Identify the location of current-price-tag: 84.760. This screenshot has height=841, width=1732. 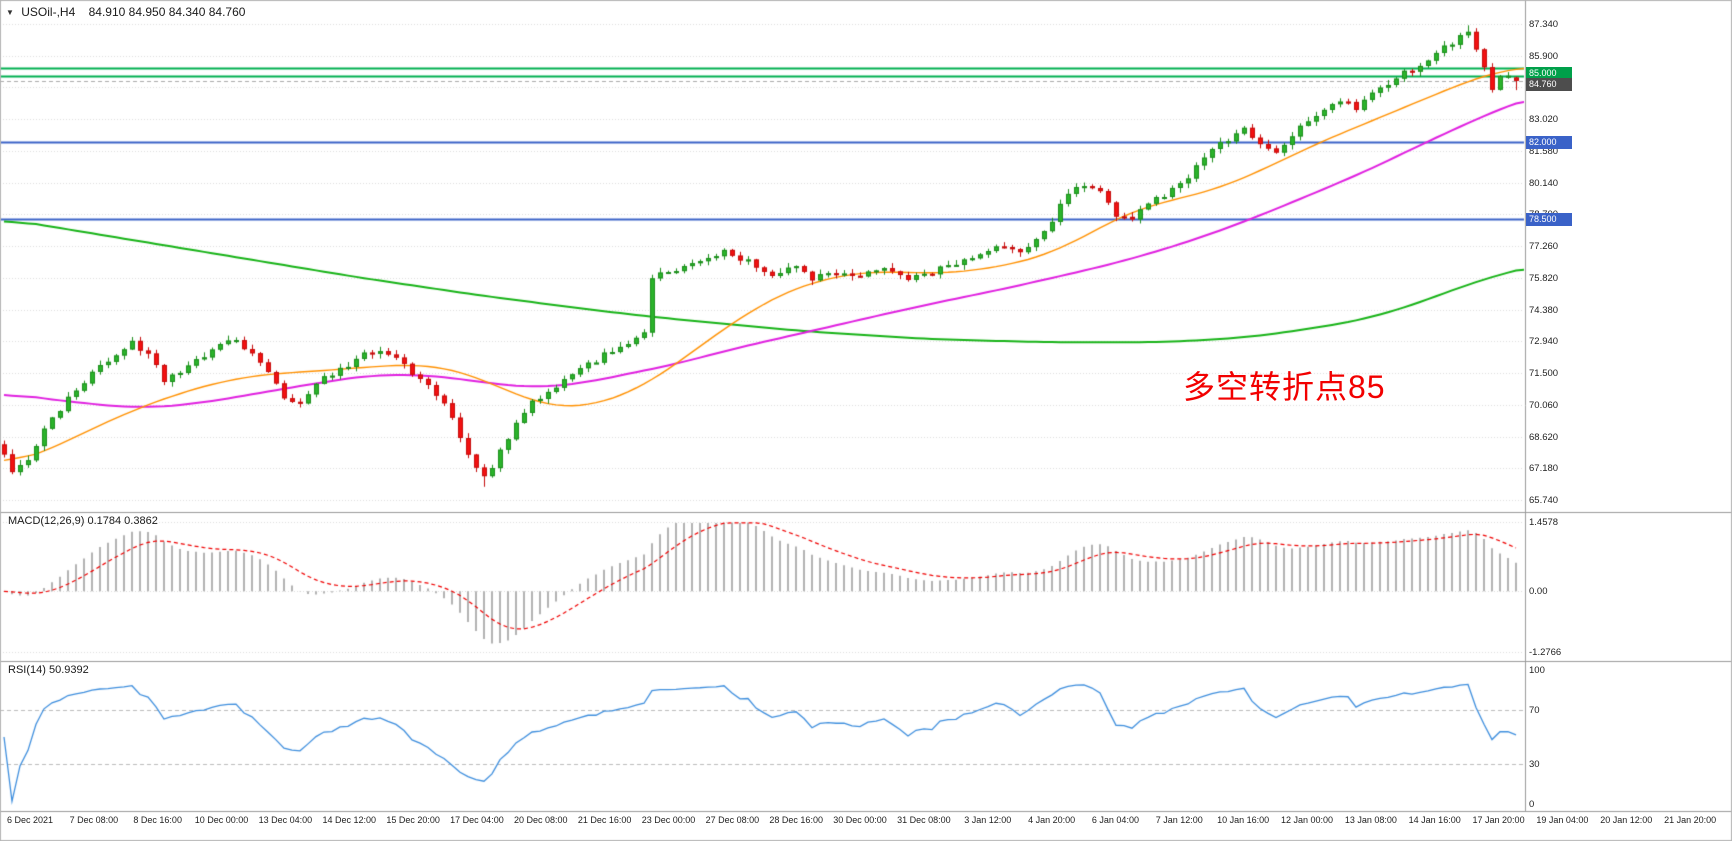
(1549, 84).